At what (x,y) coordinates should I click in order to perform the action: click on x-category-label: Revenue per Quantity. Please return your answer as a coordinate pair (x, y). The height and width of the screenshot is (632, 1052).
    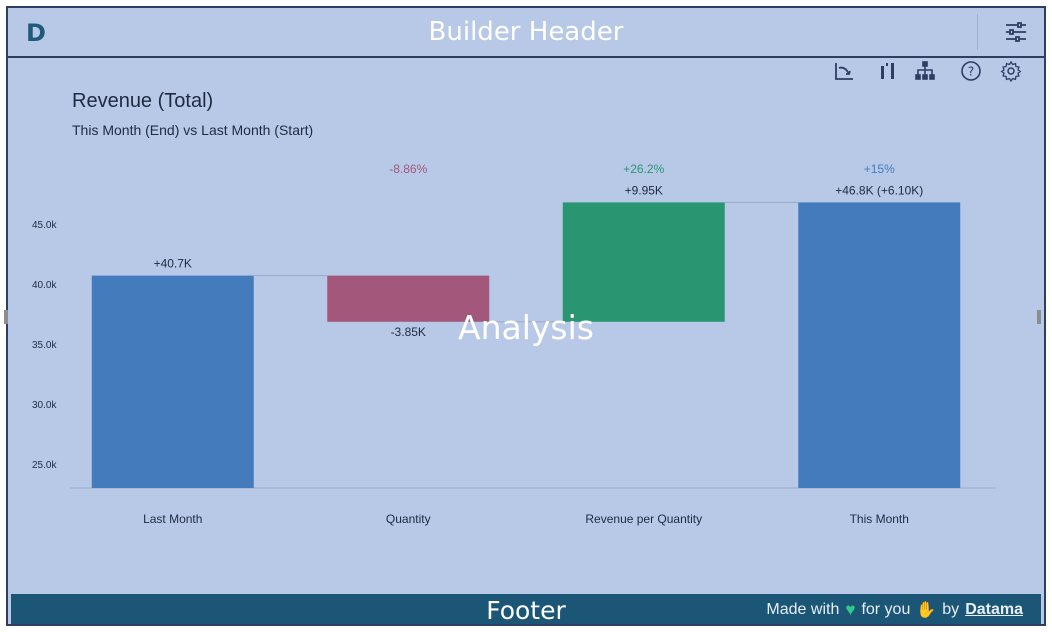
    Looking at the image, I should click on (643, 519).